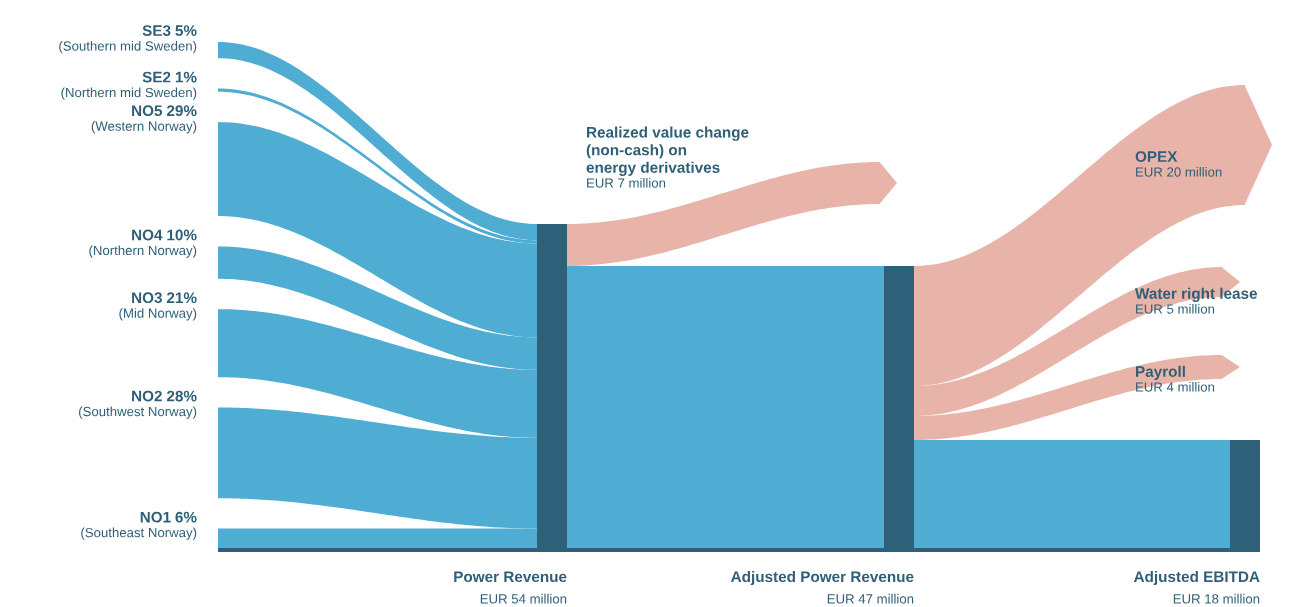 The width and height of the screenshot is (1298, 607). I want to click on category-label: Payroll, so click(1160, 372).